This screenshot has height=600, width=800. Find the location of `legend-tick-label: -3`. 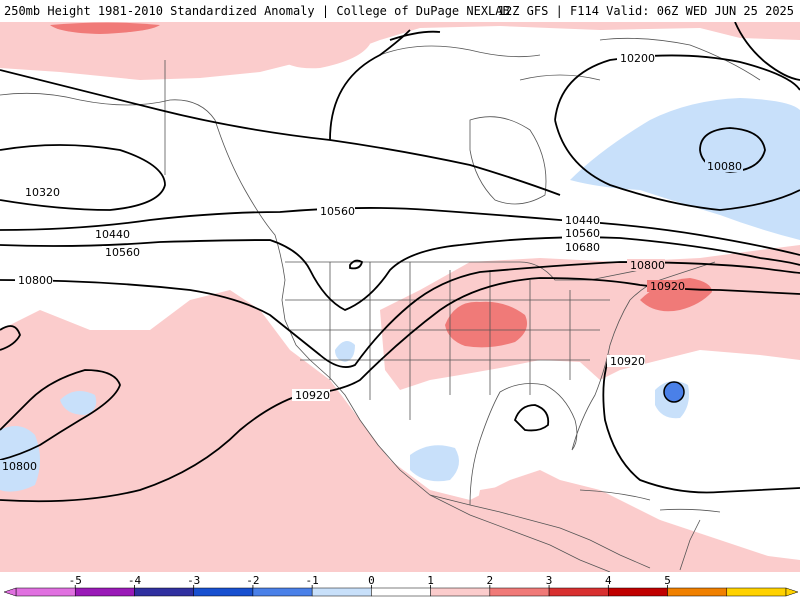

legend-tick-label: -3 is located at coordinates (193, 580).